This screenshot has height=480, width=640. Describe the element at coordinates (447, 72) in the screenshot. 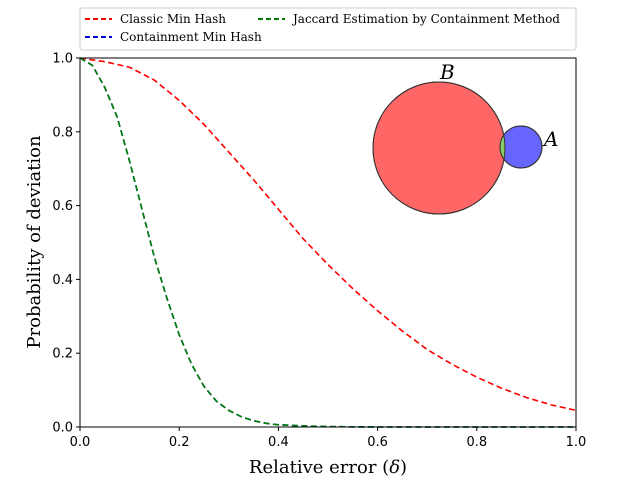

I see `venn-label-large: B` at that location.